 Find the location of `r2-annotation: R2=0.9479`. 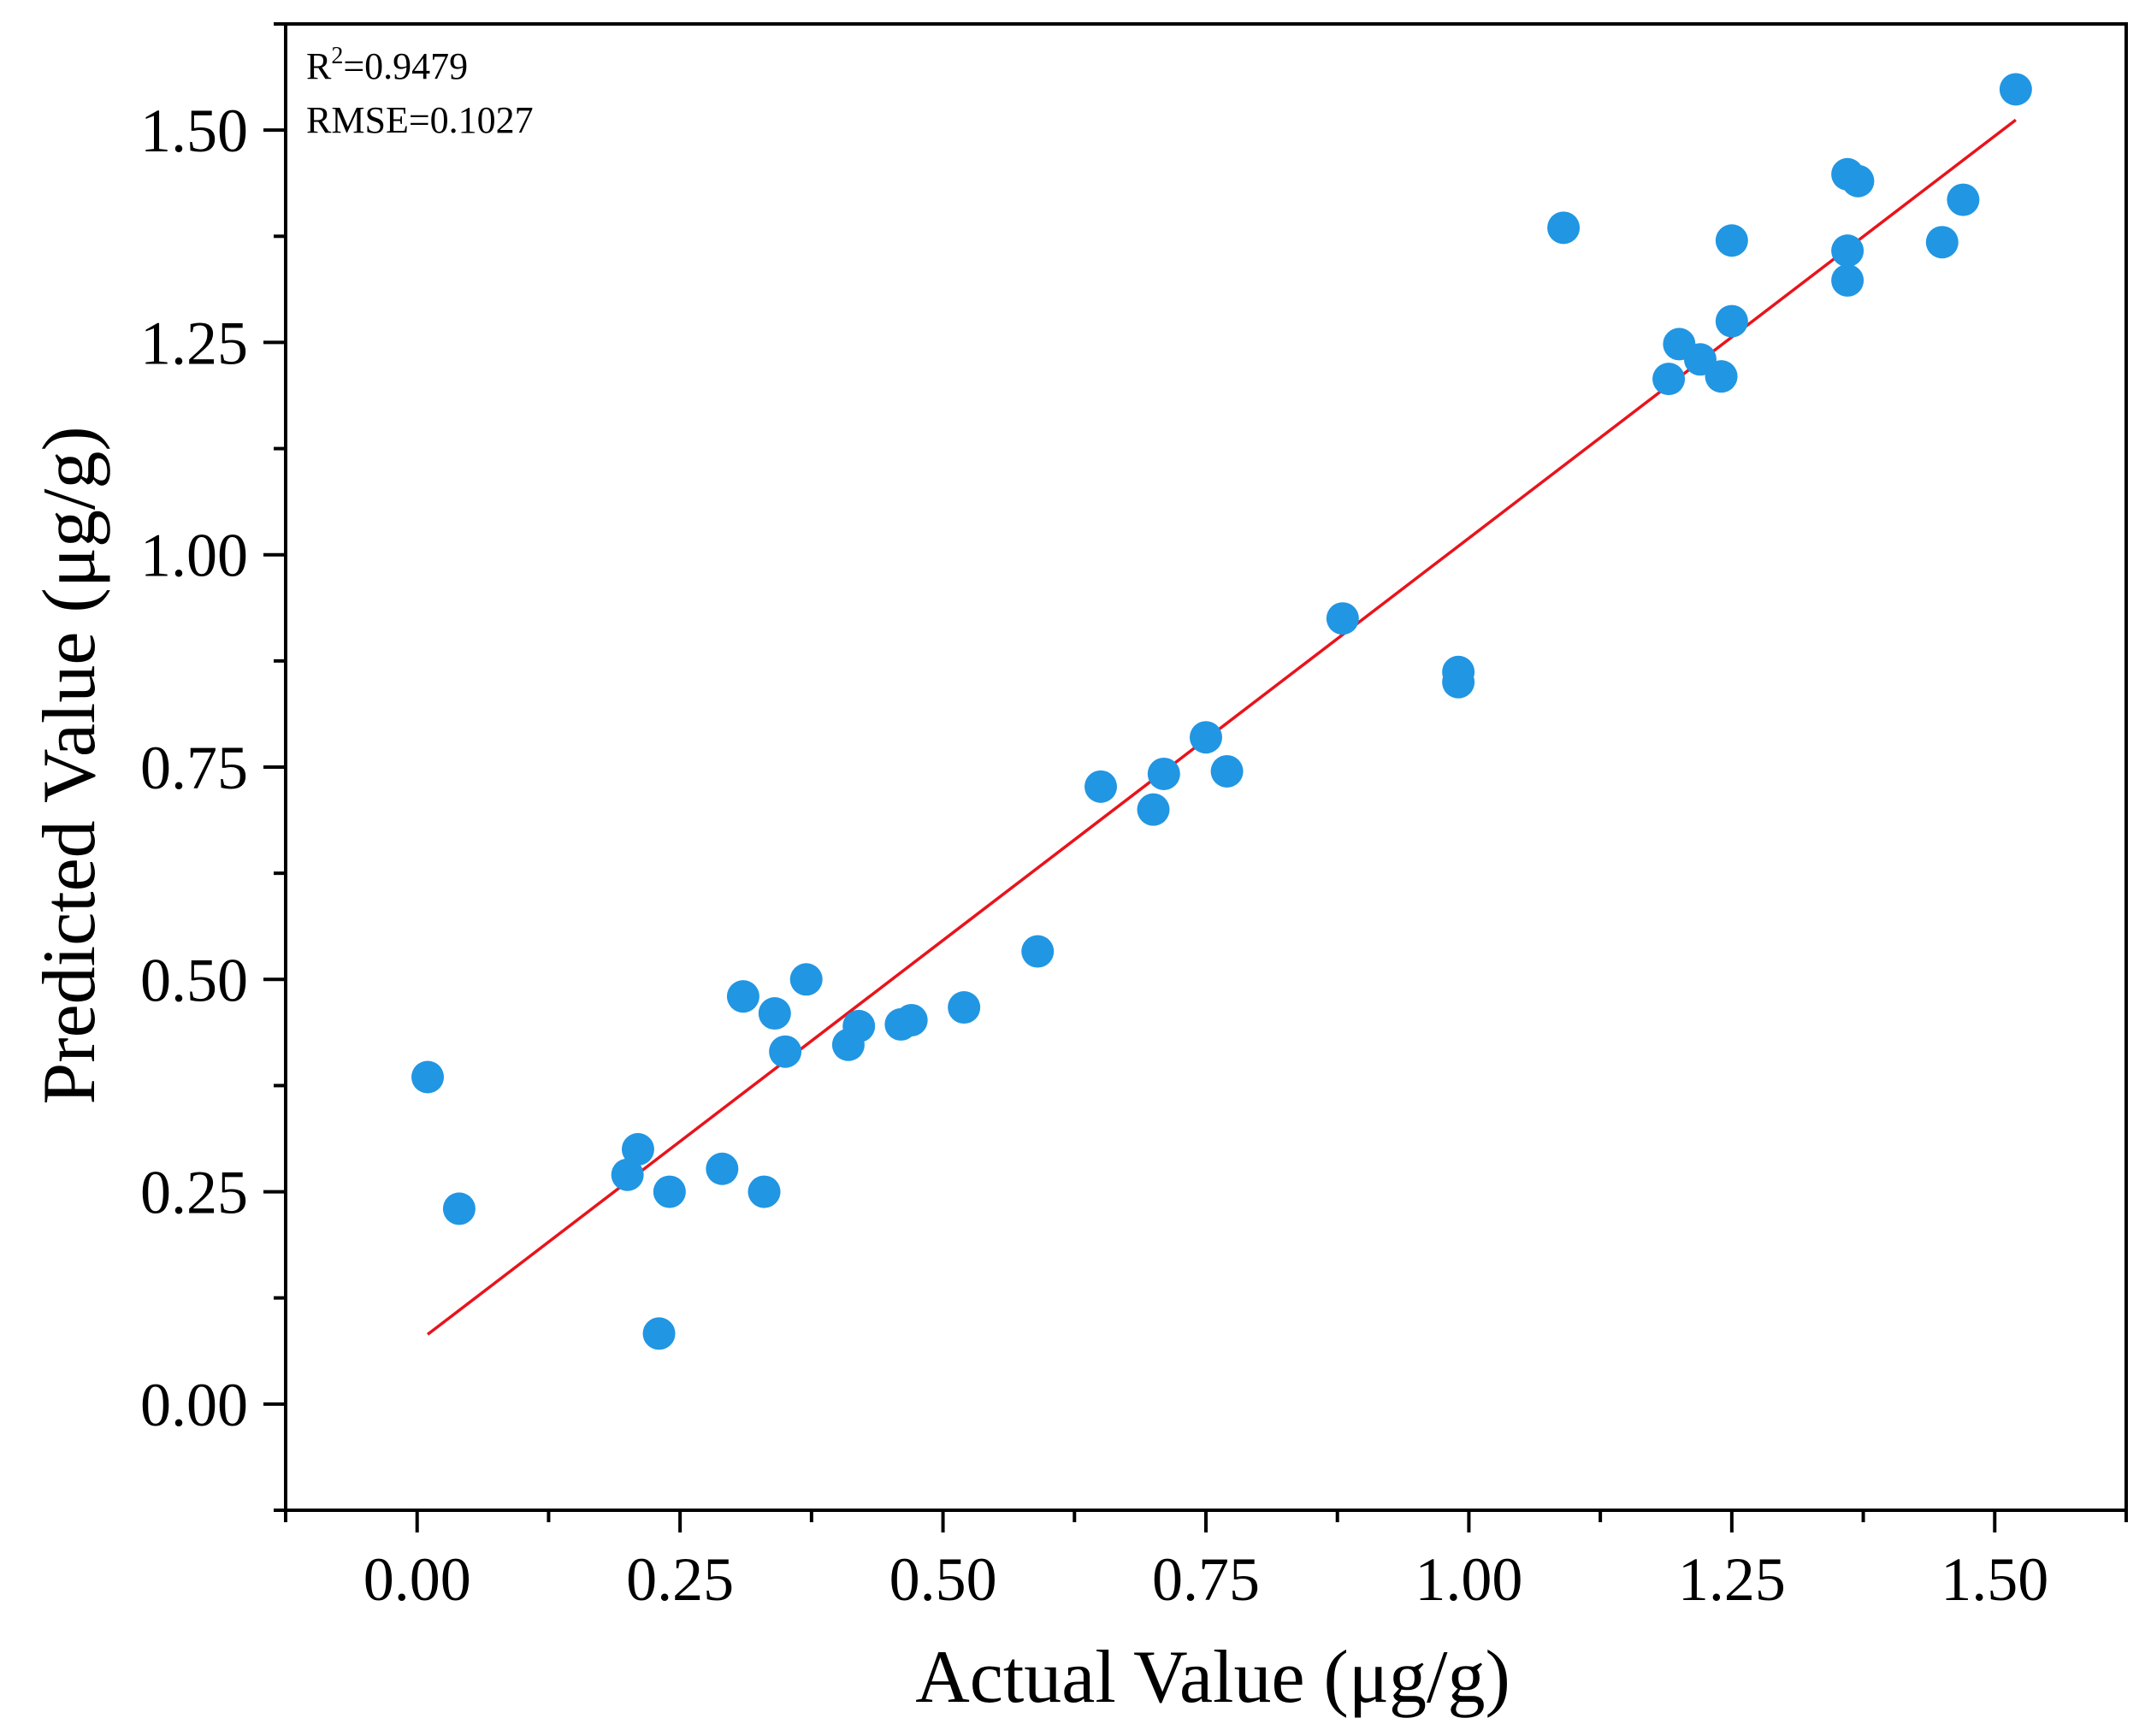

r2-annotation: R2=0.9479 is located at coordinates (387, 65).